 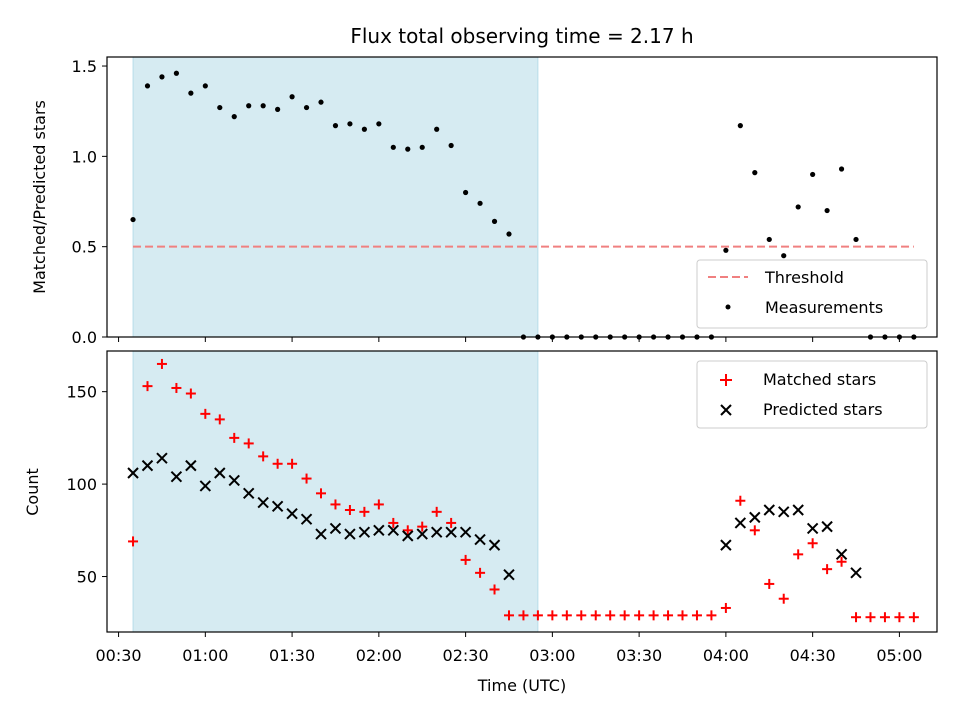 What do you see at coordinates (899, 655) in the screenshot?
I see `x-tick-label: 05:00` at bounding box center [899, 655].